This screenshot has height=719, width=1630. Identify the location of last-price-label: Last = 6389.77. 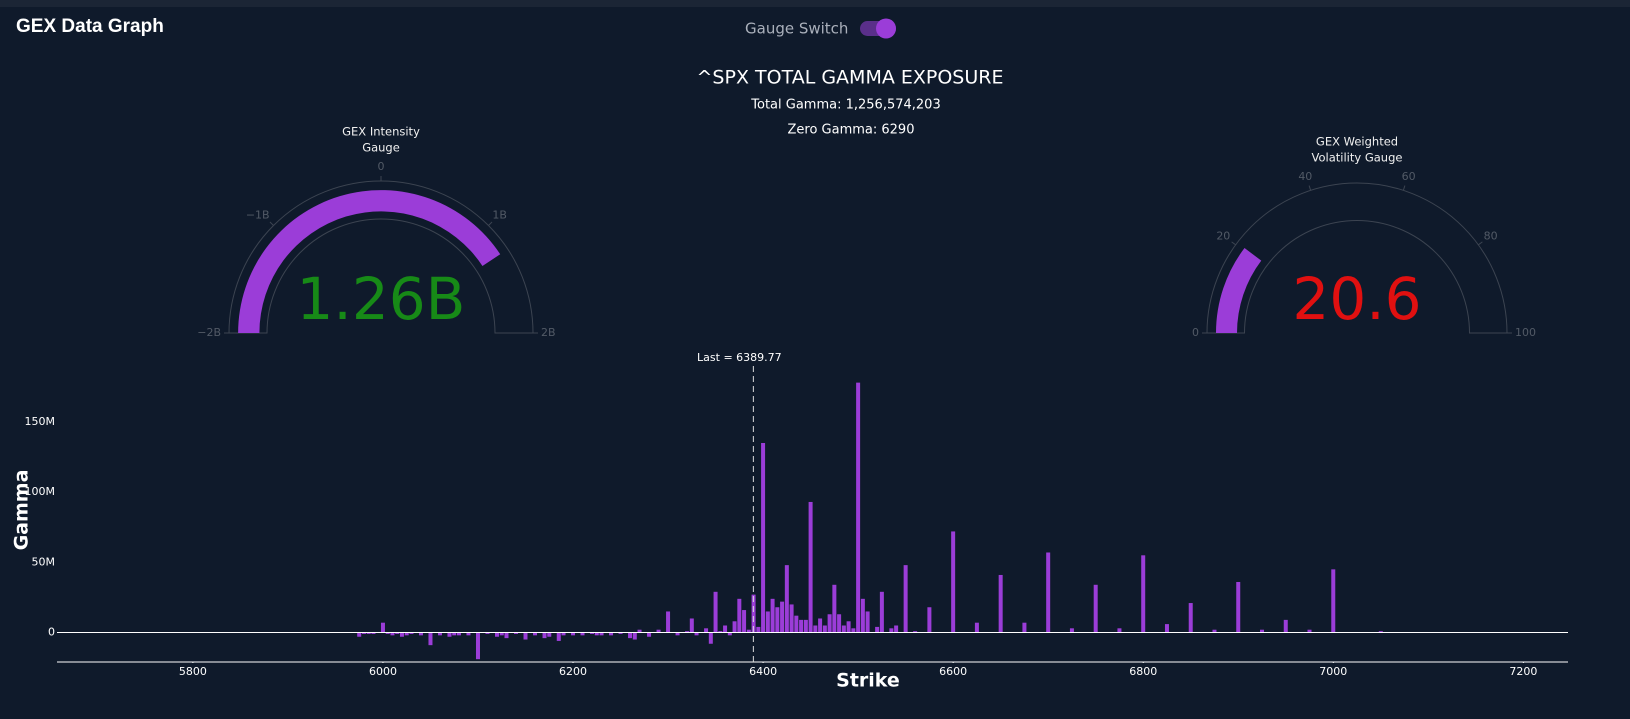
(739, 357).